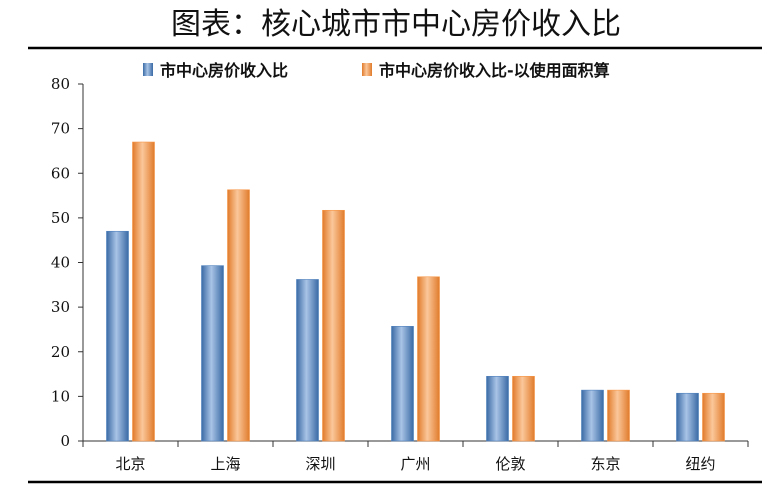  Describe the element at coordinates (60, 173) in the screenshot. I see `y-tick-label: 60` at that location.